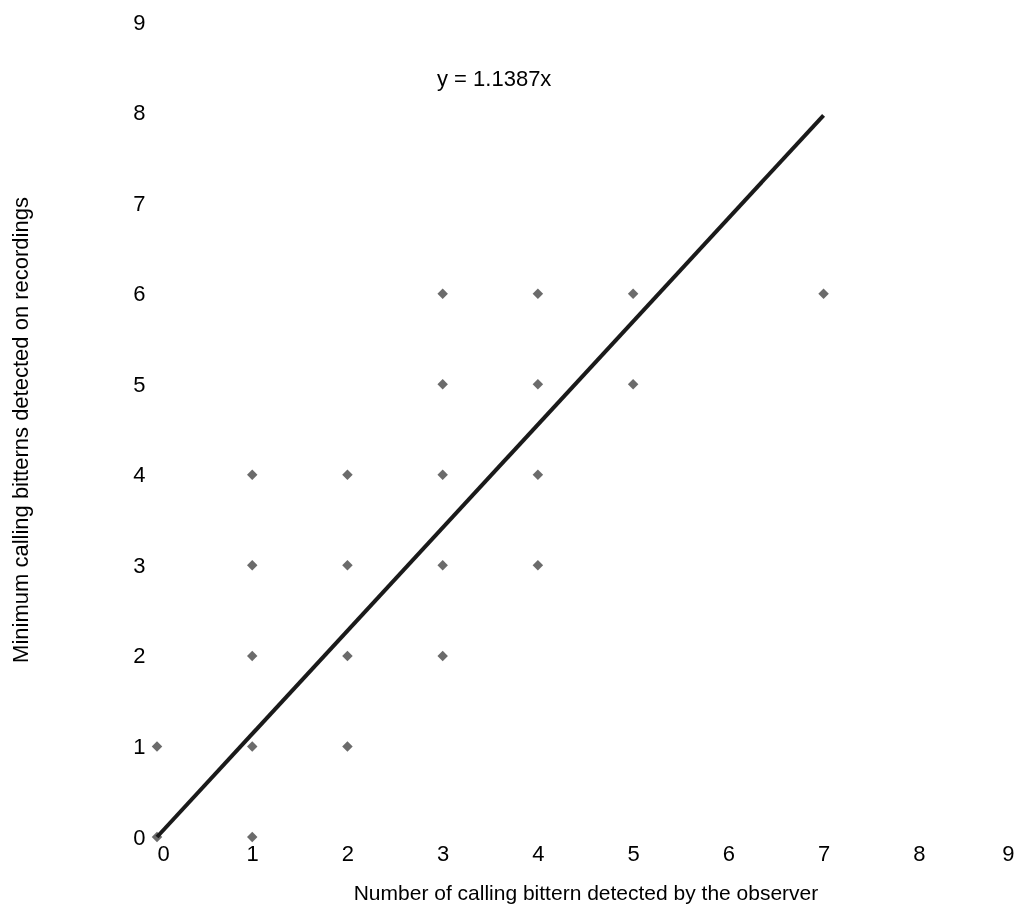 The image size is (1024, 917). Describe the element at coordinates (139, 22) in the screenshot. I see `y-tick-label: 9` at that location.